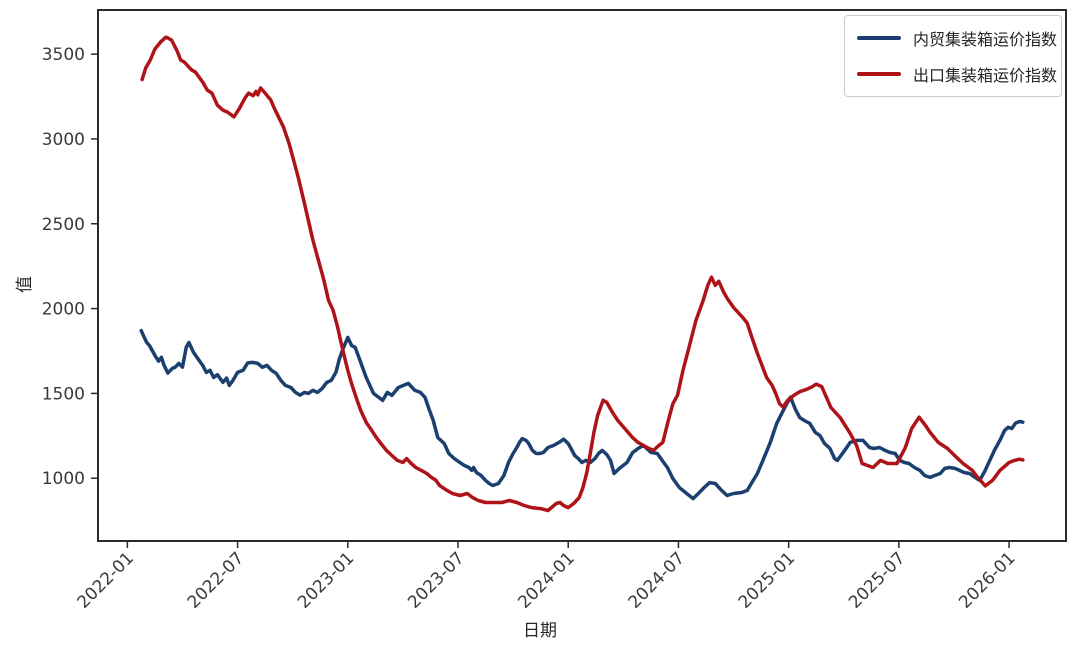  I want to click on legend-item-domestic-index: 内贸集装箱运价指数, so click(957, 38).